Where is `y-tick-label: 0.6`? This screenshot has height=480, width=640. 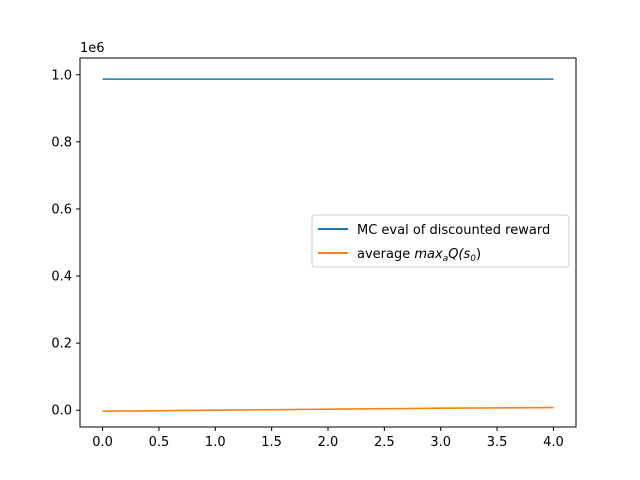 y-tick-label: 0.6 is located at coordinates (61, 209).